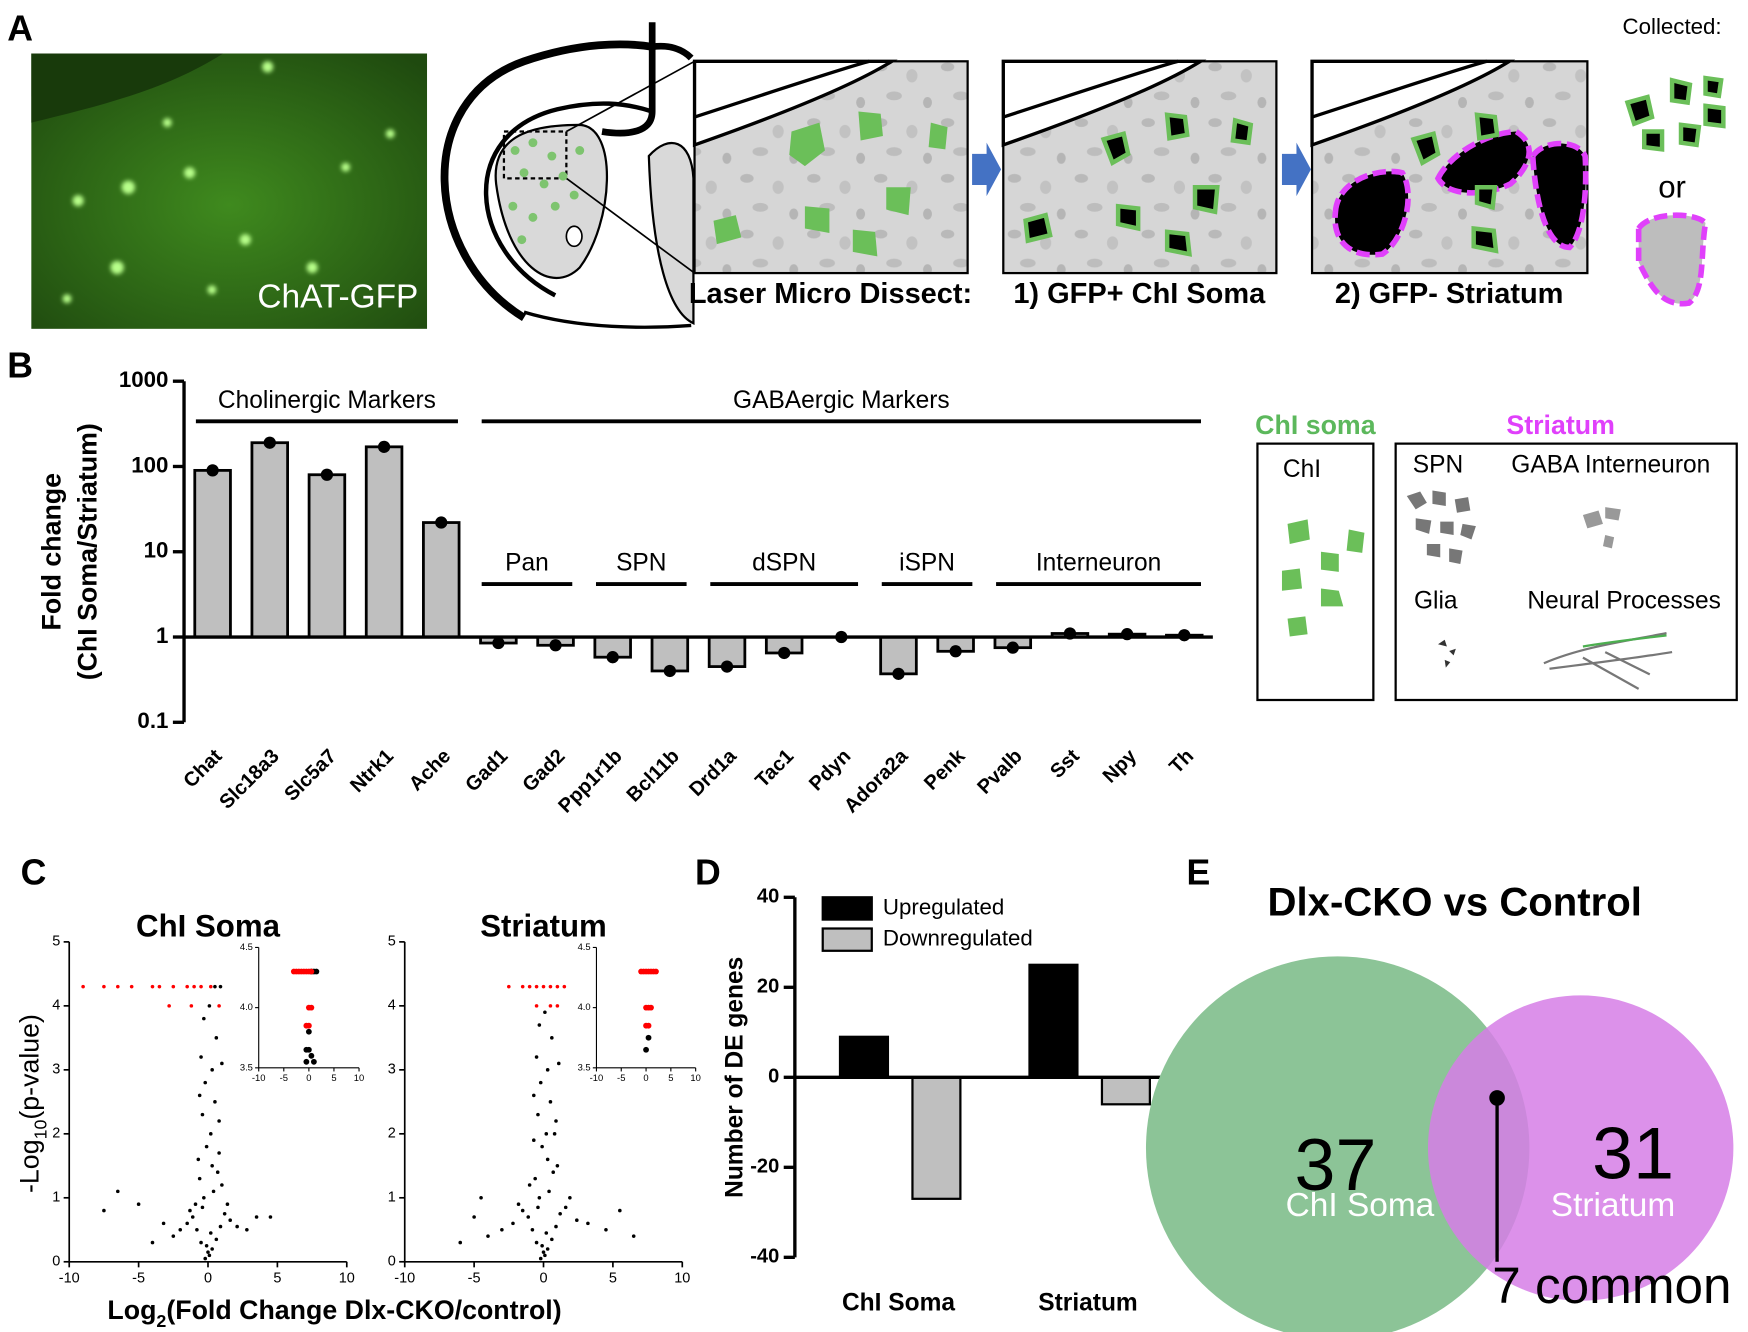 The image size is (1748, 1332). I want to click on y-tick-label: 100, so click(149, 464).